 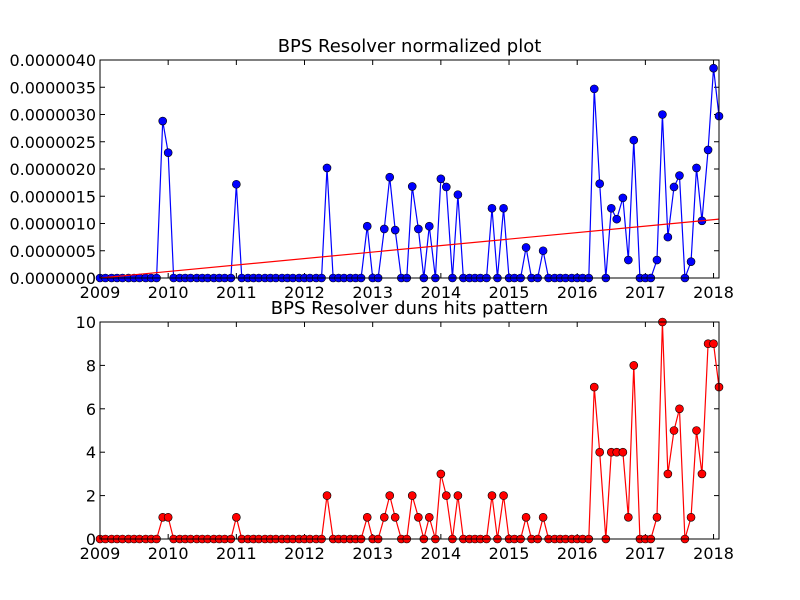 I want to click on y-tick-label: 2, so click(x=91, y=496).